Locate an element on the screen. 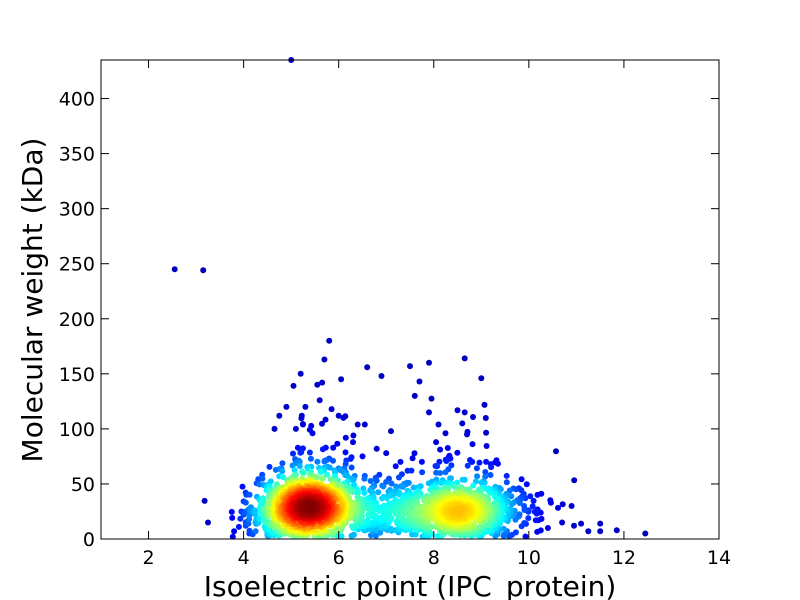 The width and height of the screenshot is (800, 600). x-axis-label: Isoelectric point (IPC_protein) is located at coordinates (410, 585).